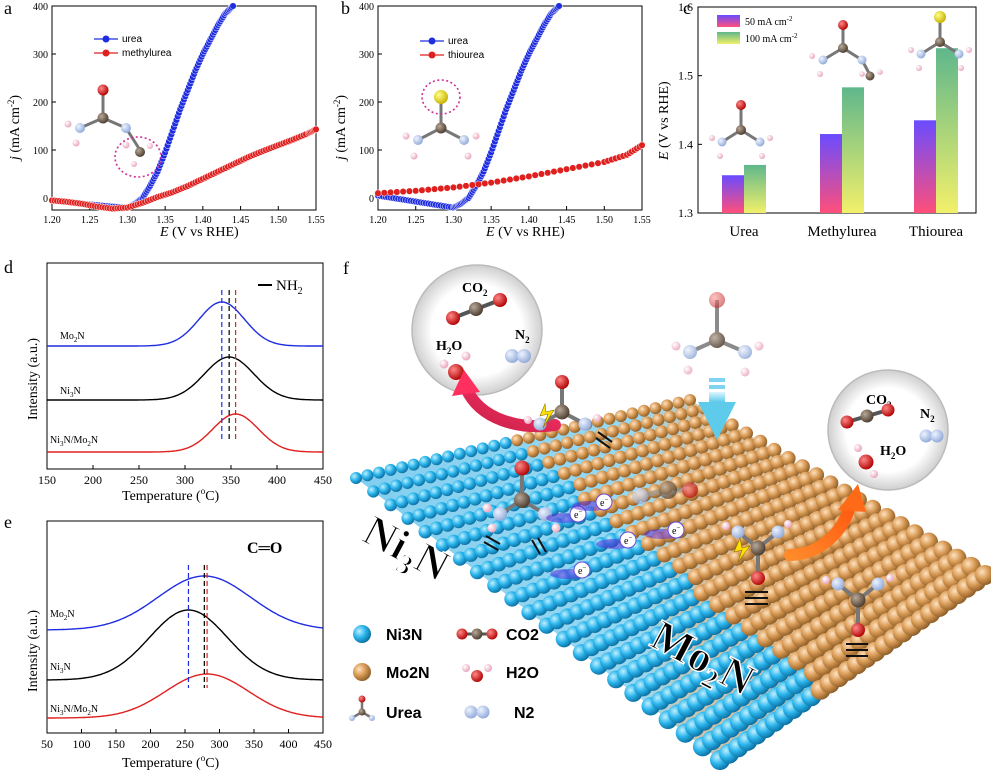 The height and width of the screenshot is (773, 991). Describe the element at coordinates (197, 626) in the screenshot. I see `panel-e-peak-markers` at that location.